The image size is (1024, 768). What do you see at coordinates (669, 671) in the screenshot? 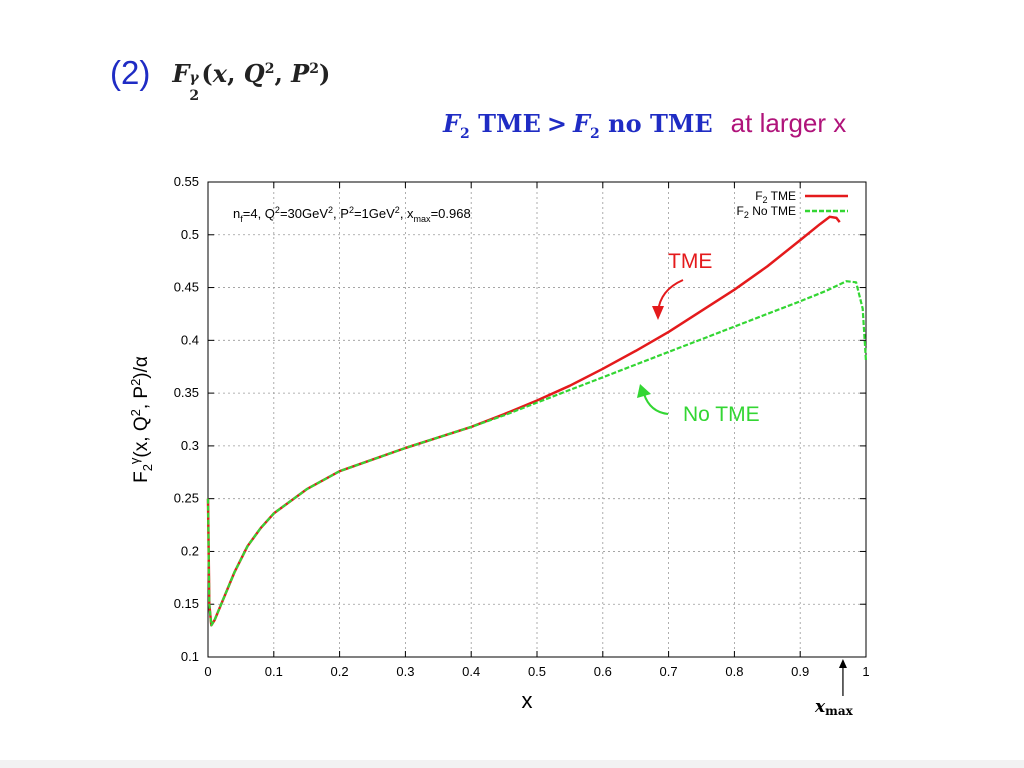
I see `x-tick-label: 0.7` at bounding box center [669, 671].